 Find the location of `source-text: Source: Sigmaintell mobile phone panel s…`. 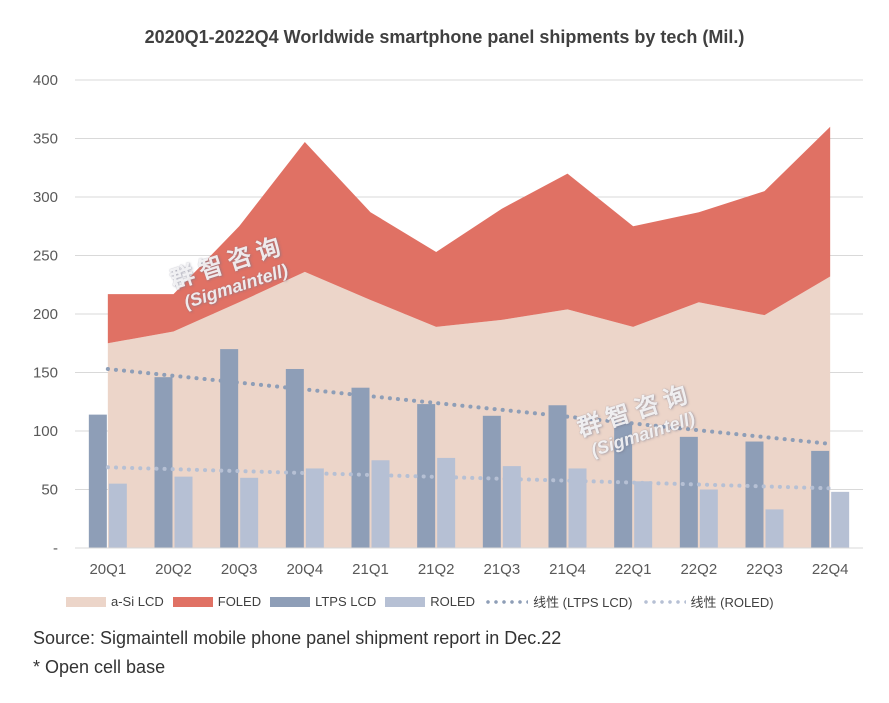

source-text: Source: Sigmaintell mobile phone panel s… is located at coordinates (297, 638).